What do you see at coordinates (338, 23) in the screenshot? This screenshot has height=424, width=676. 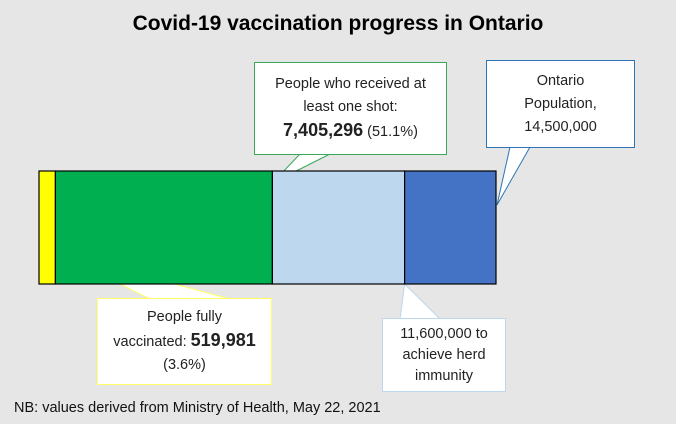 I see `chart-title: Covid-19 vaccination progress in Ontario` at bounding box center [338, 23].